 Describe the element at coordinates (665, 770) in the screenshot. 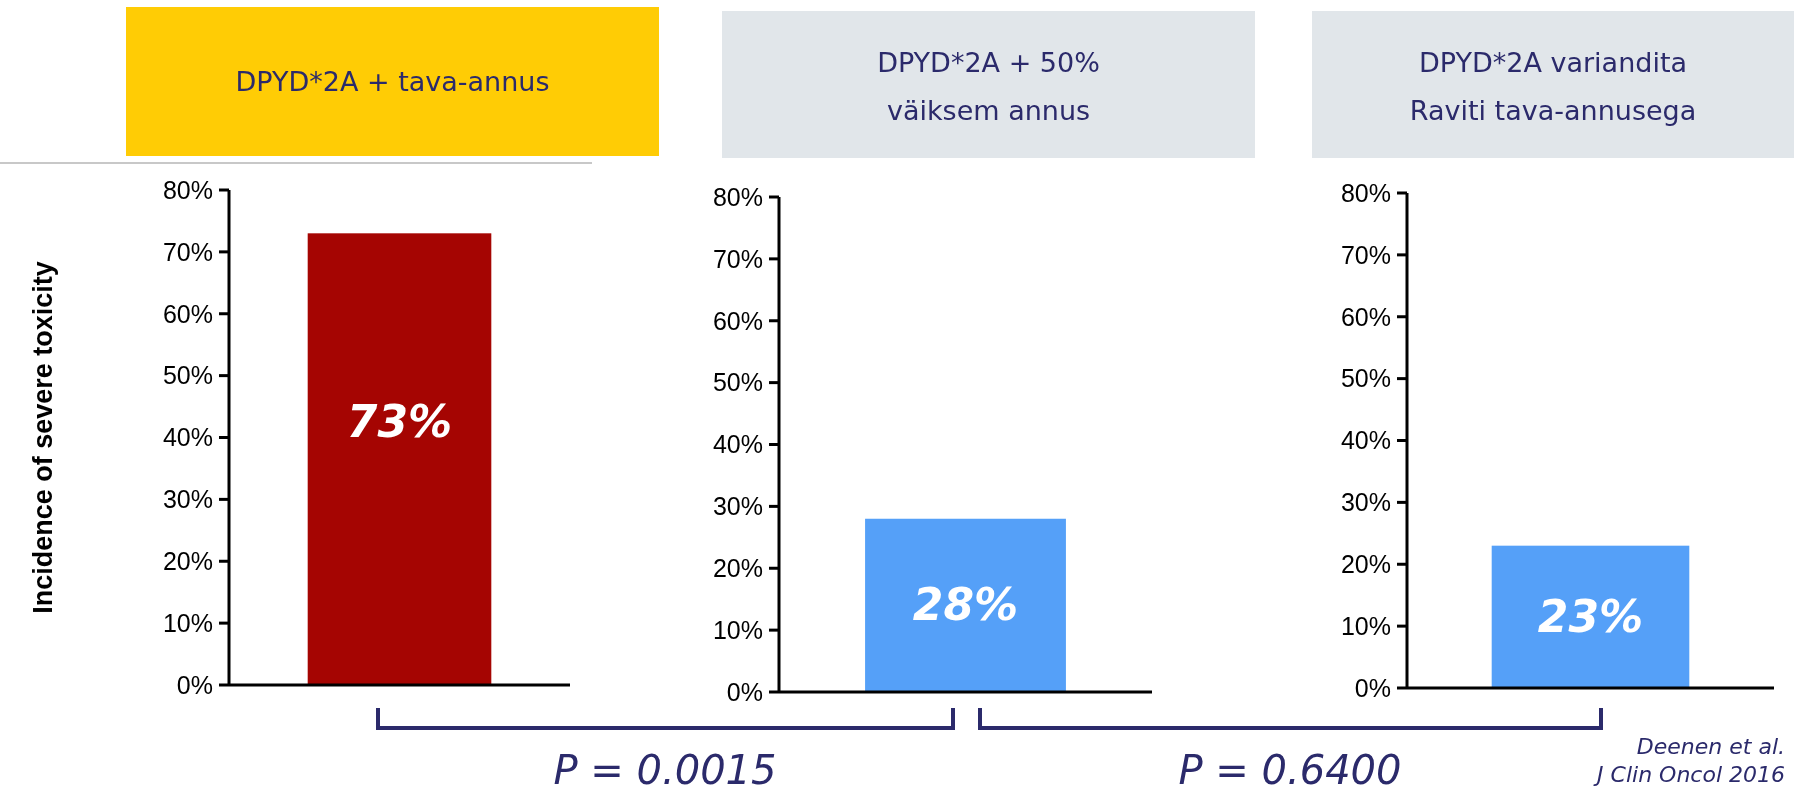

I see `text: P = 0.0015` at that location.